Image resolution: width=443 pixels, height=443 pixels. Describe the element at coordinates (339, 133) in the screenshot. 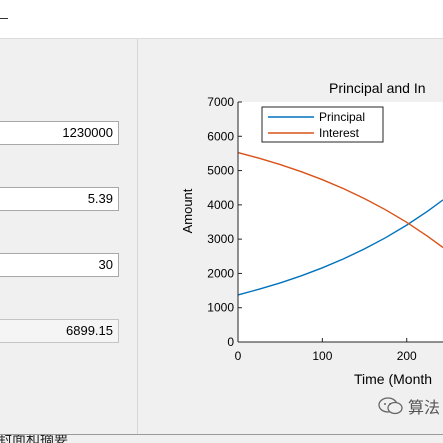

I see `legend-interest-label: Interest` at that location.